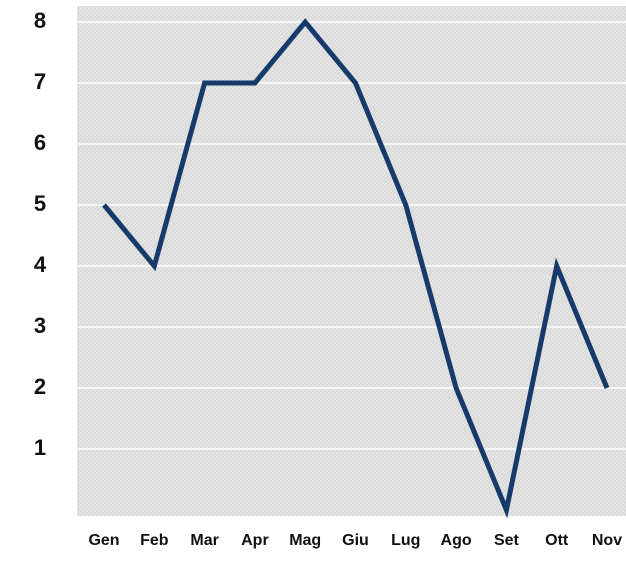 The image size is (626, 567). What do you see at coordinates (204, 540) in the screenshot?
I see `x-tick-label: Mar` at bounding box center [204, 540].